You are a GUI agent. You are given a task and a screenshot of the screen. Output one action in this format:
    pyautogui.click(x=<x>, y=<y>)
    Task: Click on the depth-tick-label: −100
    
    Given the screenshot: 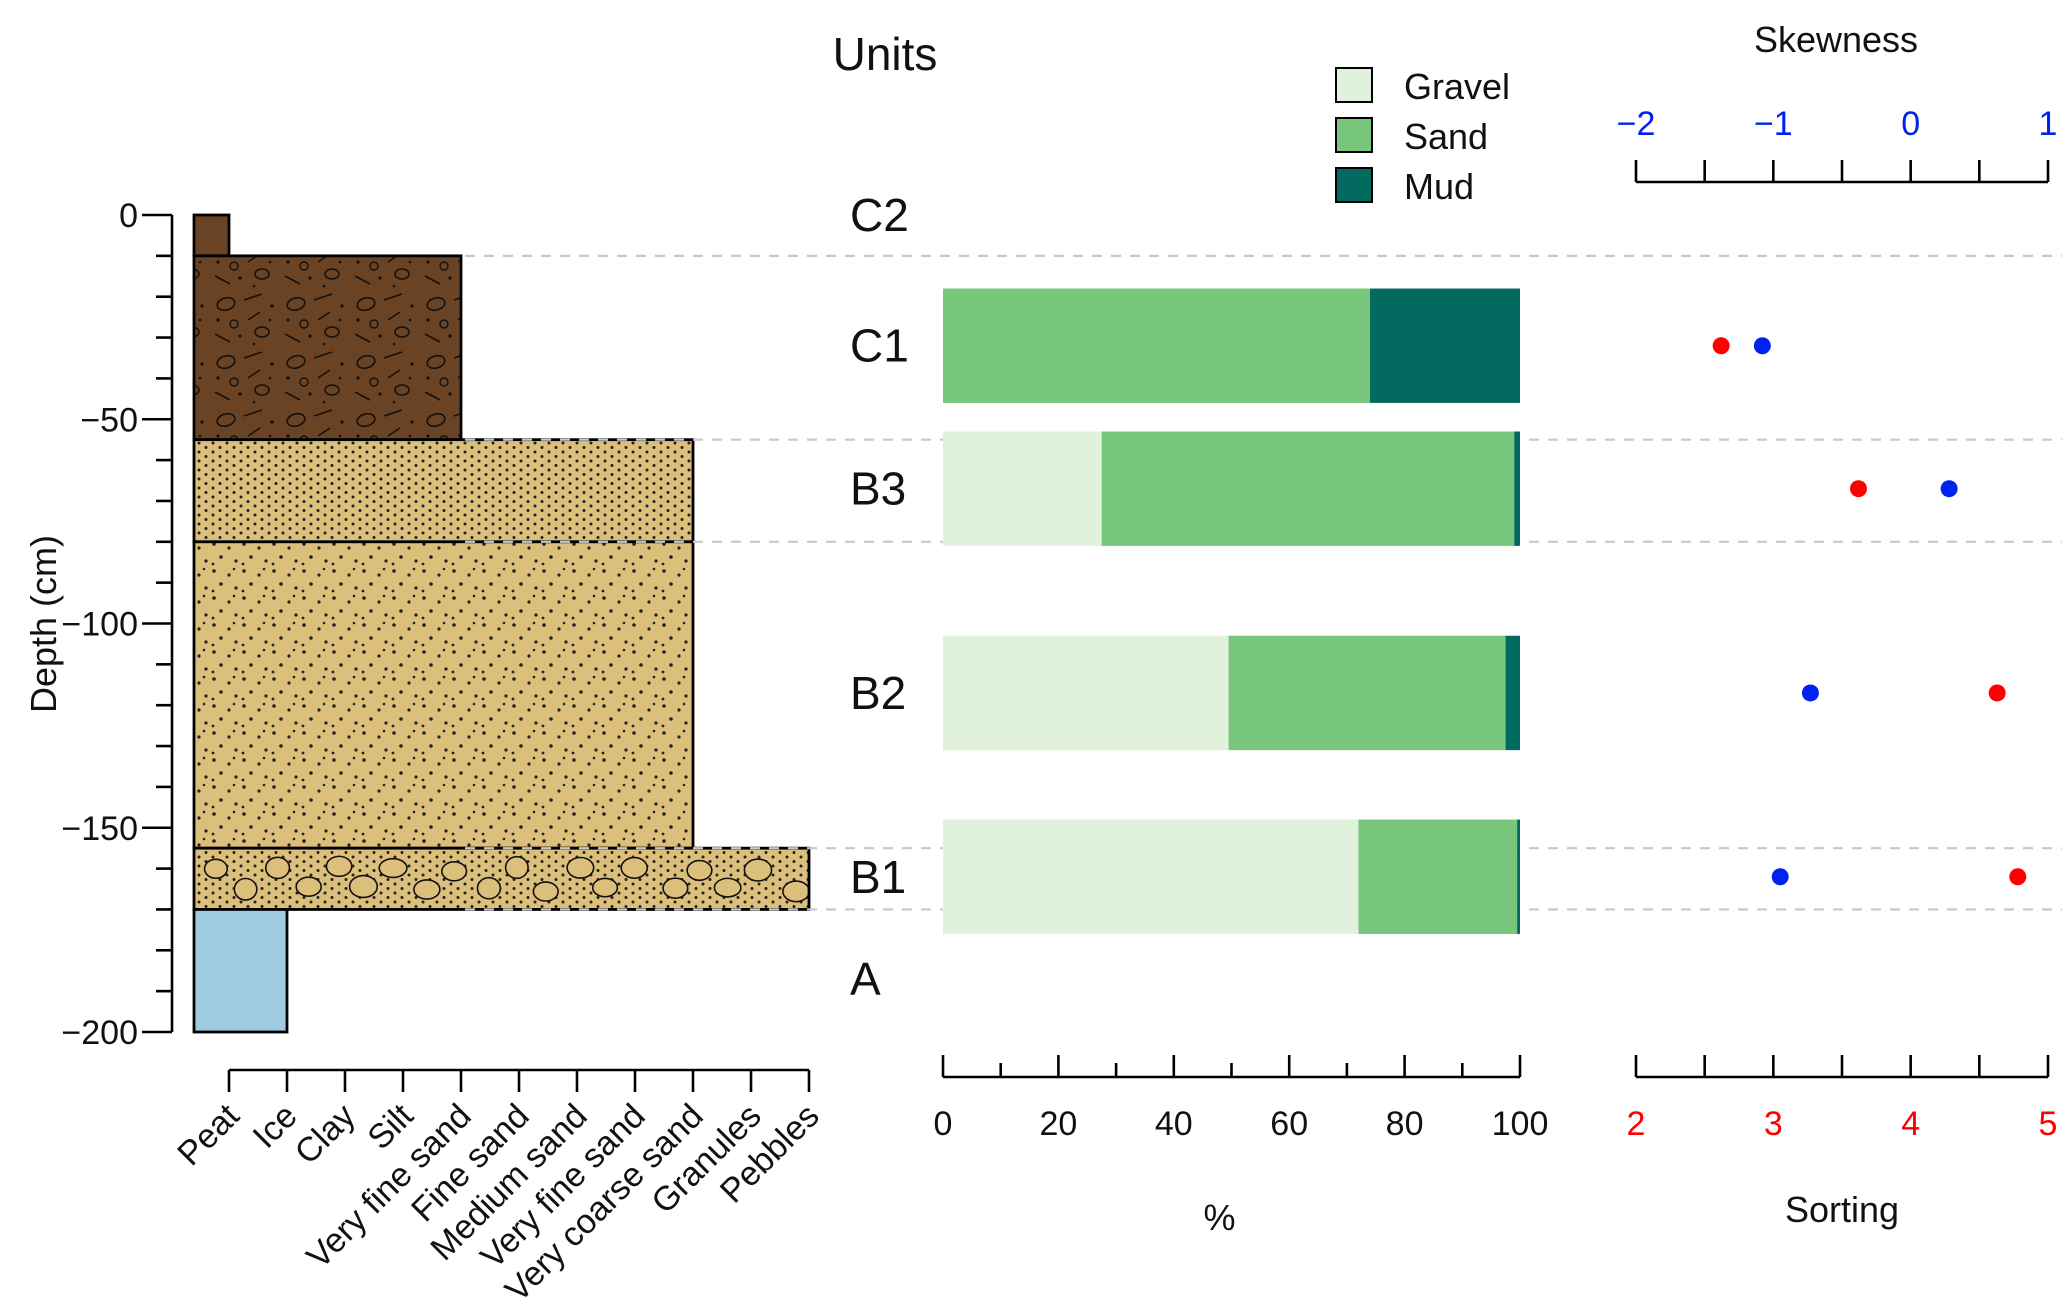 What is the action you would take?
    pyautogui.click(x=99, y=625)
    